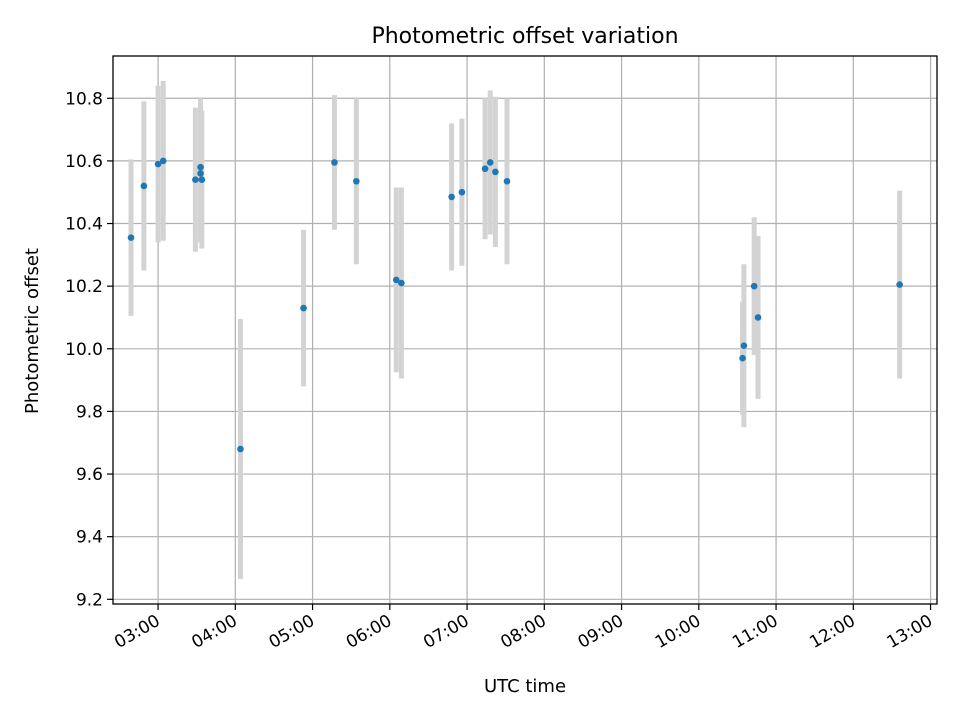  What do you see at coordinates (89, 600) in the screenshot?
I see `y-tick-label: 9.2` at bounding box center [89, 600].